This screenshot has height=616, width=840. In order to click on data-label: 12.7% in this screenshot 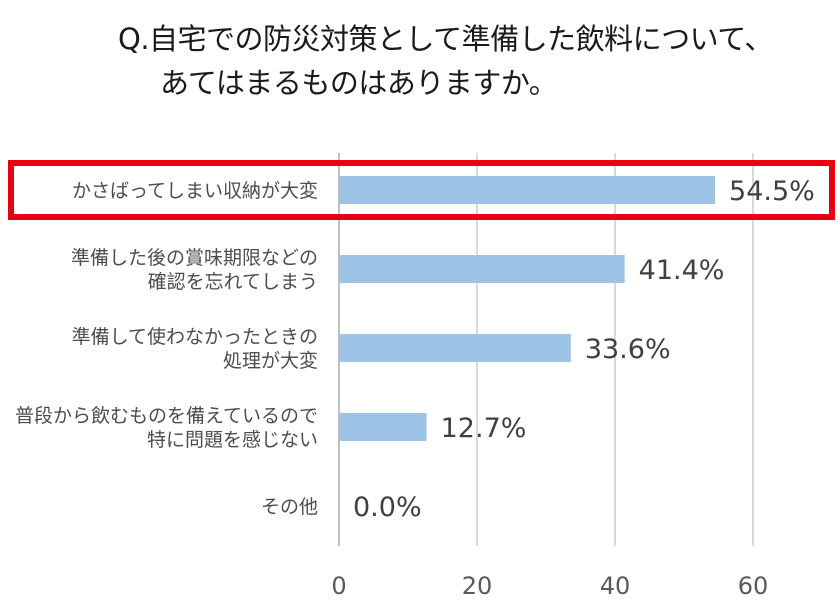, I will do `click(484, 428)`.